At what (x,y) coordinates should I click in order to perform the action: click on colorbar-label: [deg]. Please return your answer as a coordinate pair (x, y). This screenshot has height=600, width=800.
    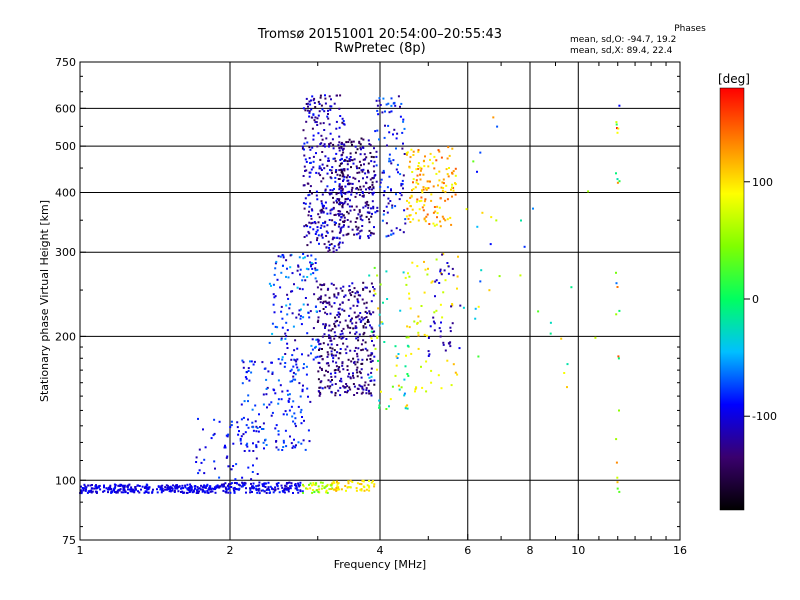
    Looking at the image, I should click on (734, 79).